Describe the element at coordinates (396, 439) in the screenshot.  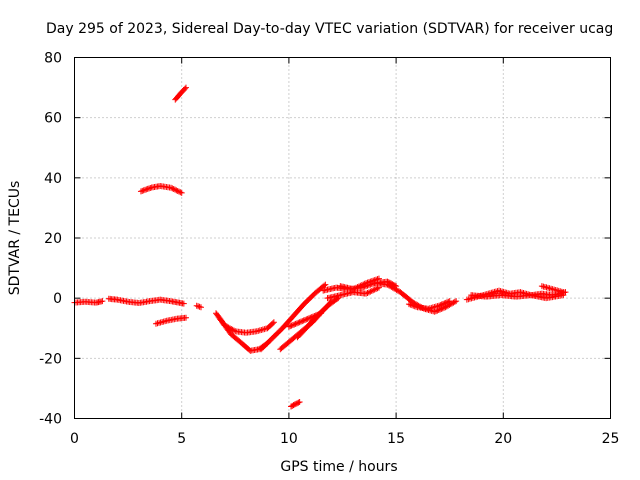
I see `x-tick-label: 15` at that location.